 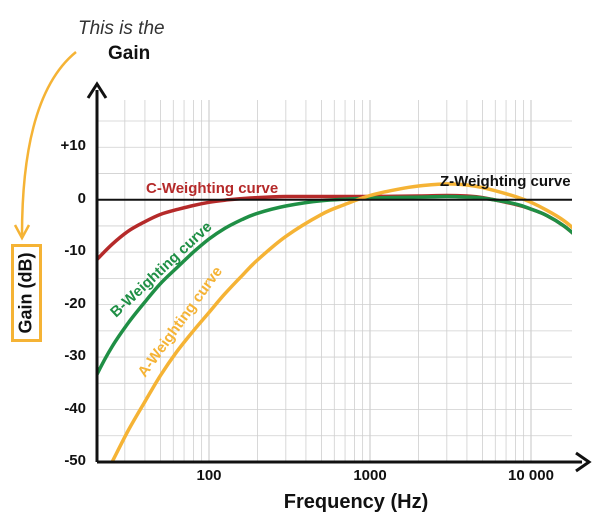 I want to click on y-tick-label: -30, so click(x=75, y=356).